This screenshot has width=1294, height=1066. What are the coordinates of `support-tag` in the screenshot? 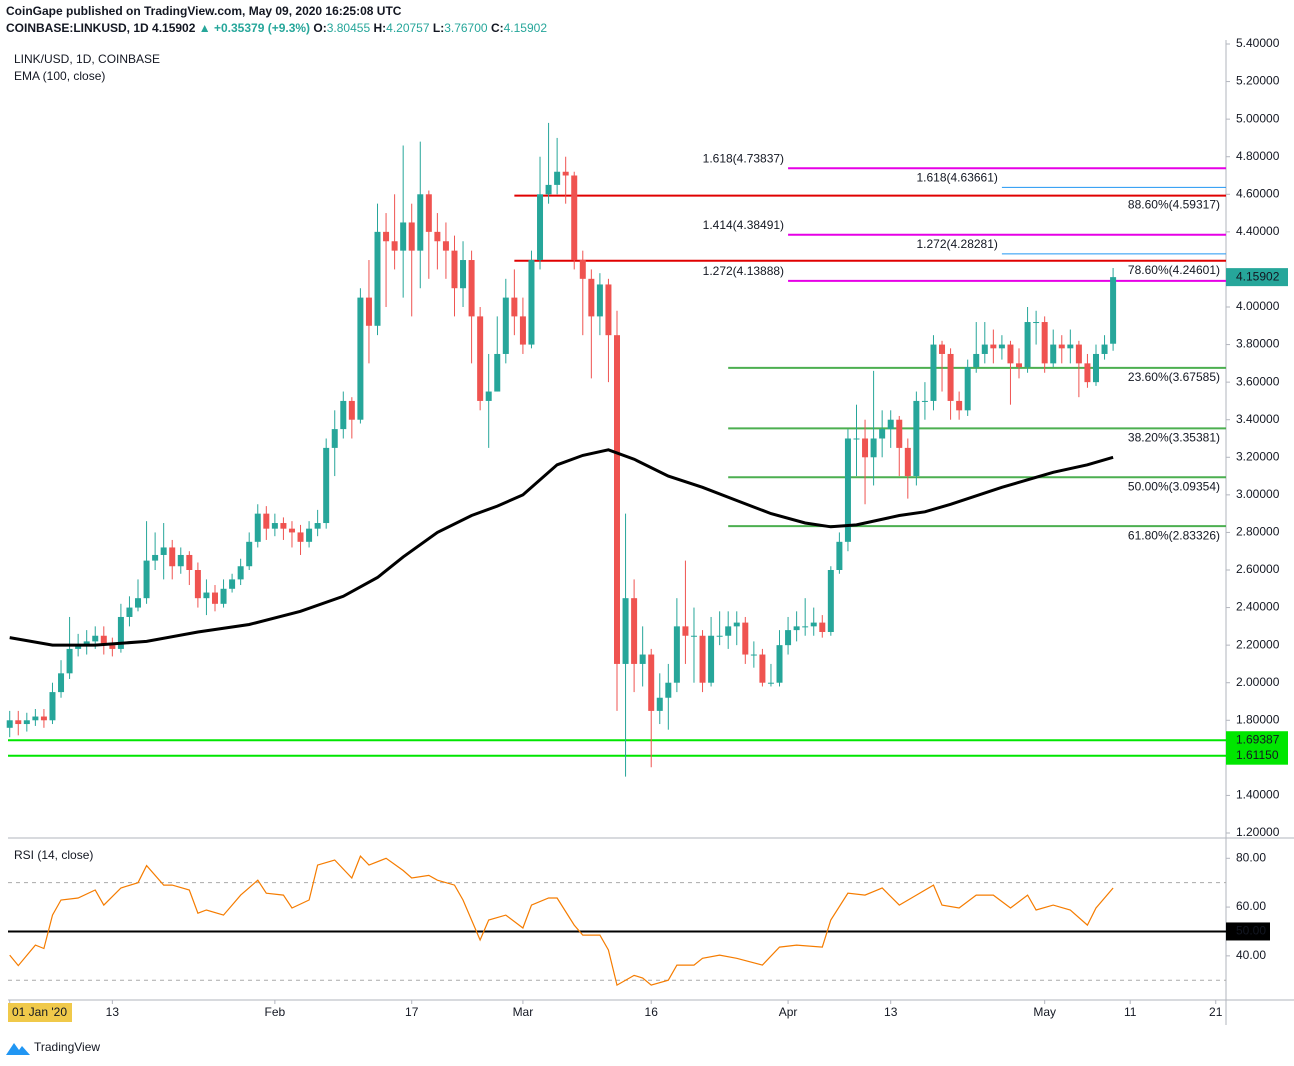 It's located at (1257, 755).